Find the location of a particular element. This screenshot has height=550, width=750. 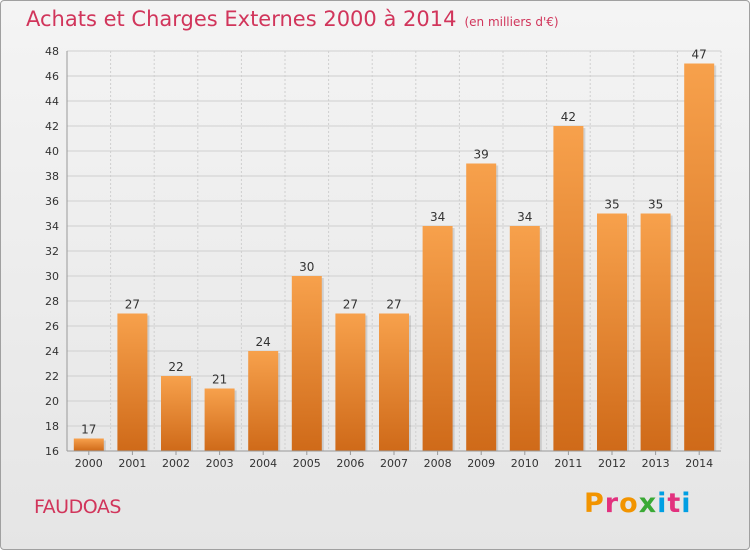

x-tick-label: 2004 is located at coordinates (263, 463).